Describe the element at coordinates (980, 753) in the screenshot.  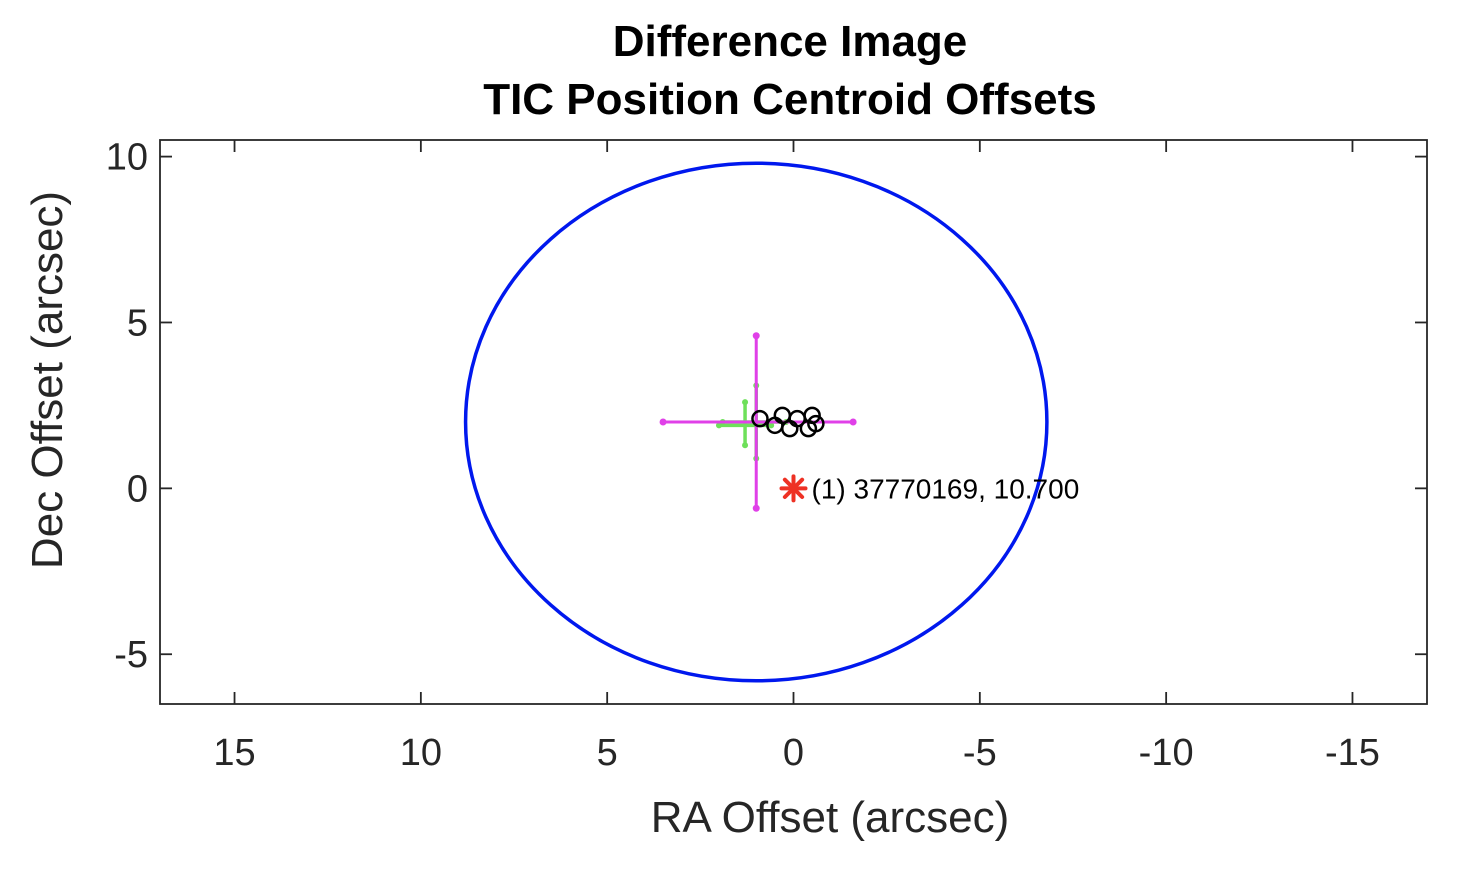
I see `x-tick-label-4: -5` at that location.